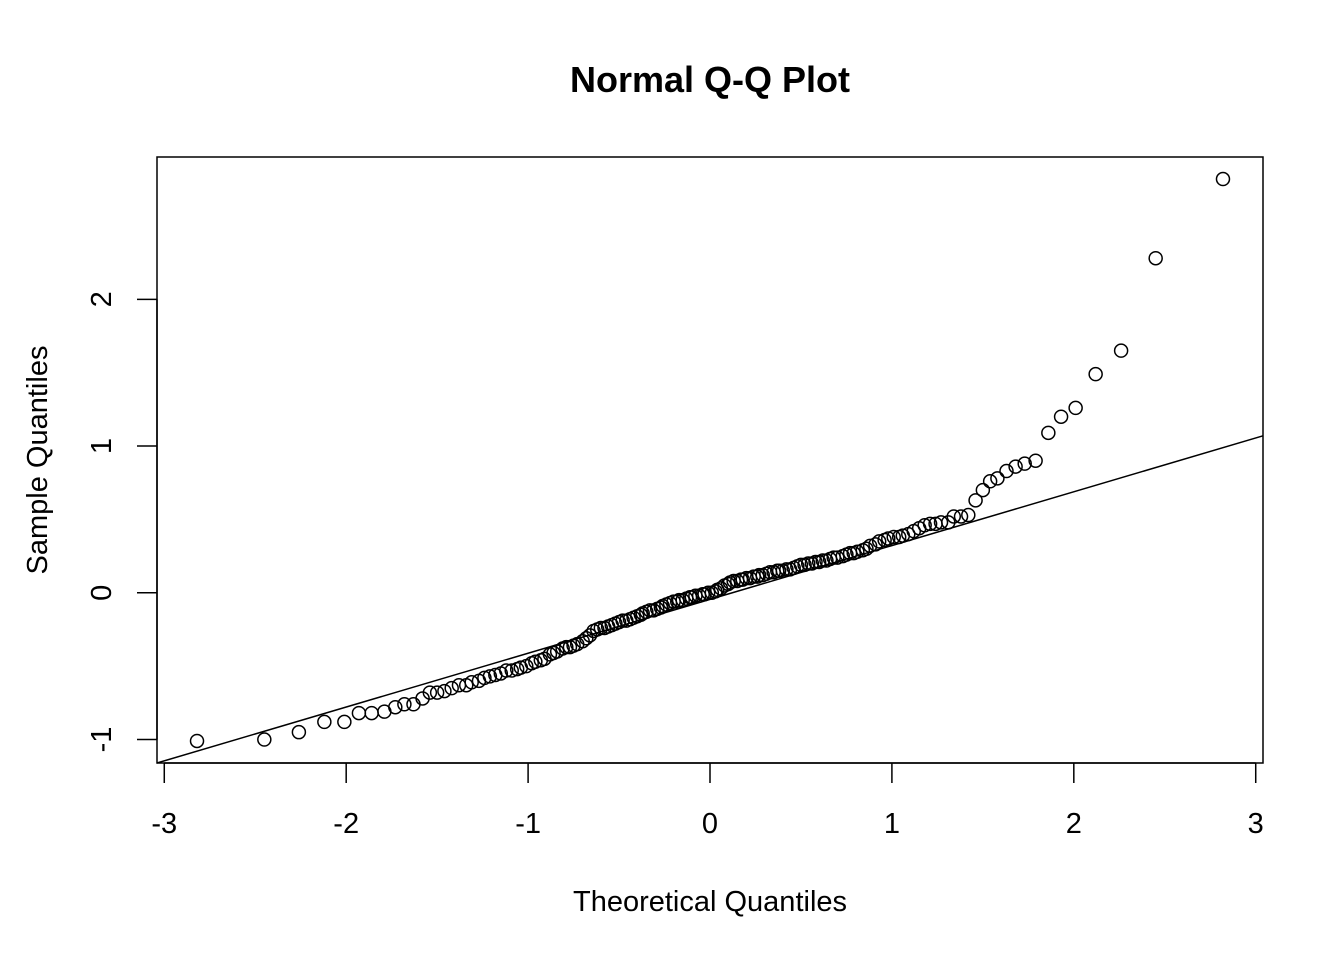 This screenshot has height=960, width=1344. What do you see at coordinates (892, 824) in the screenshot?
I see `x-tick-label: 1` at bounding box center [892, 824].